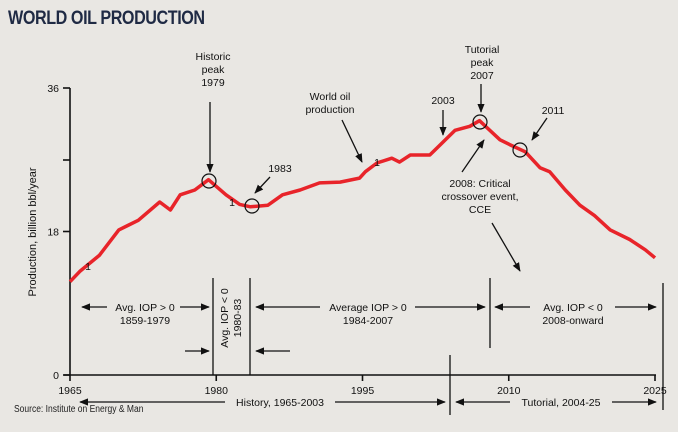 This screenshot has height=432, width=678. Describe the element at coordinates (209, 181) in the screenshot. I see `peak-circle-1979` at that location.